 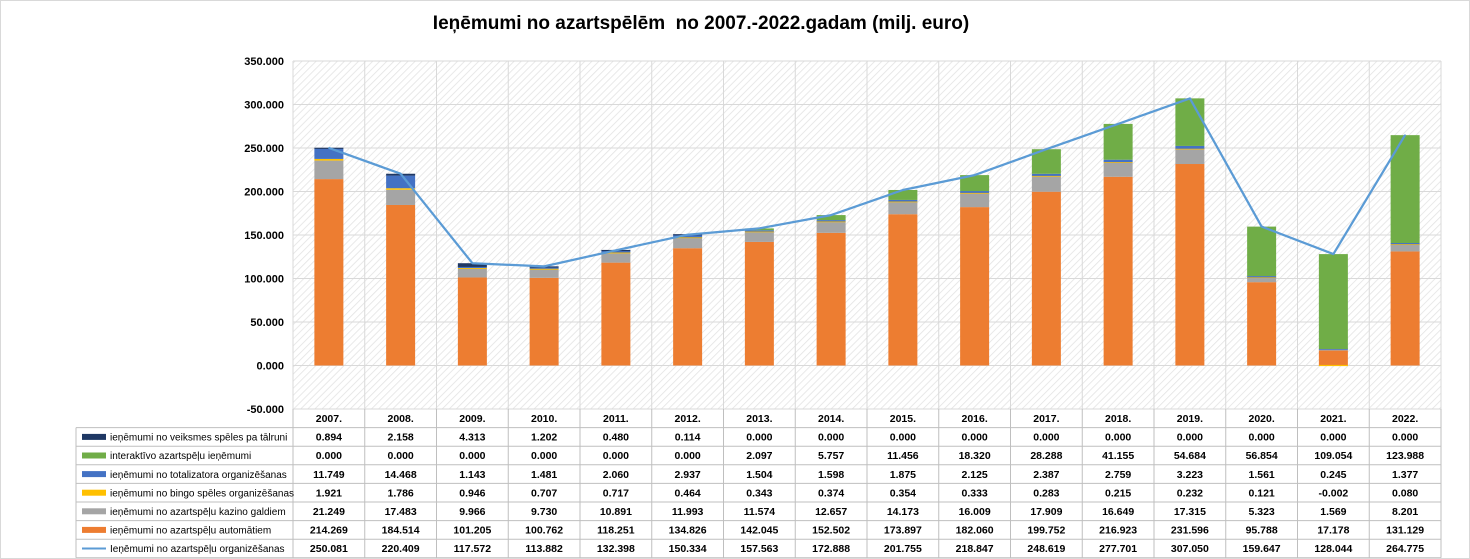 I want to click on data-label: 113.882, so click(x=544, y=549).